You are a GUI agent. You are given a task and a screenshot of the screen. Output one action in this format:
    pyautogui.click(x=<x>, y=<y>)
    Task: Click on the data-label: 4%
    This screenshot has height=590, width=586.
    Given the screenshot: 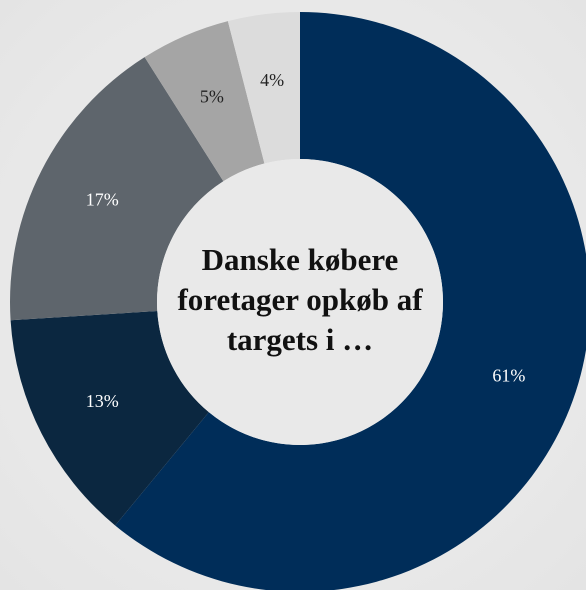 What is the action you would take?
    pyautogui.click(x=272, y=80)
    